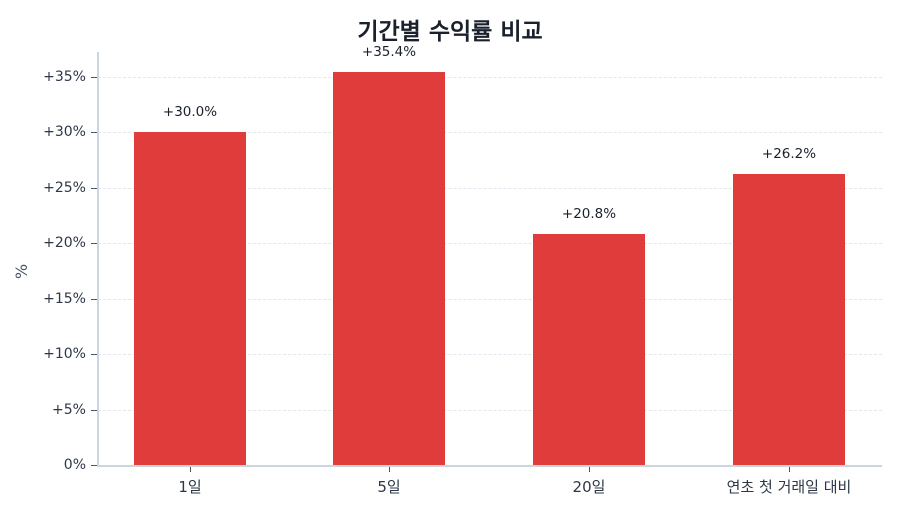 This screenshot has height=514, width=900. What do you see at coordinates (450, 32) in the screenshot?
I see `chart-title: 기간별 수익률 비교` at bounding box center [450, 32].